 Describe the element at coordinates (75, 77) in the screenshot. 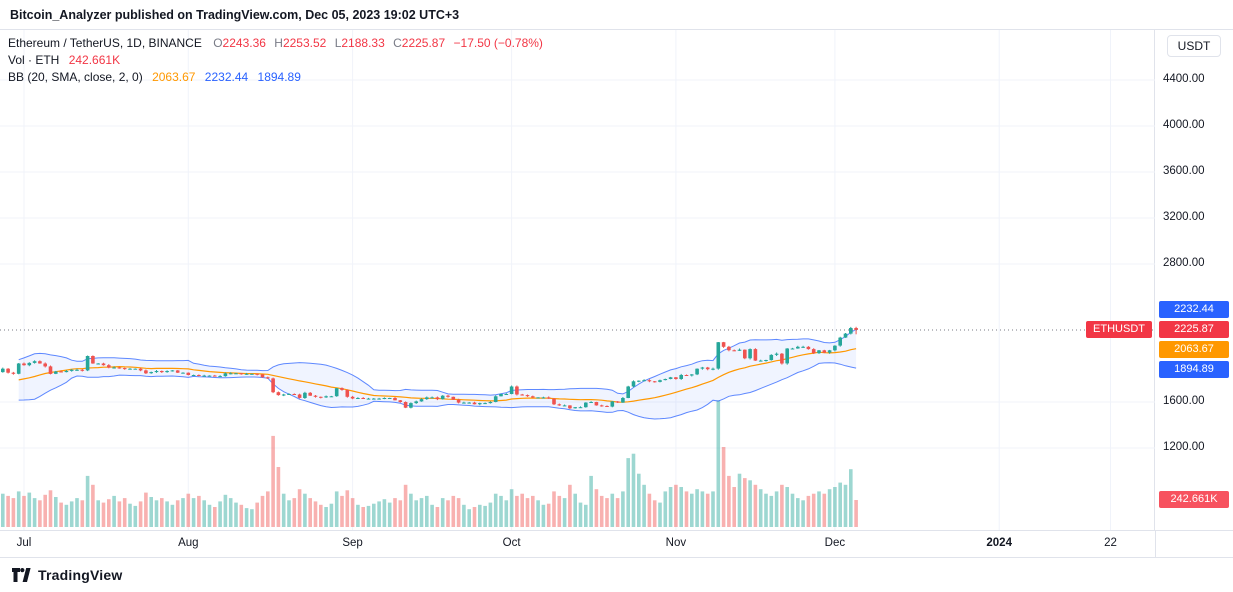

I see `bb-indicator-label: BB (20, SMA, close, 2, 0)` at that location.